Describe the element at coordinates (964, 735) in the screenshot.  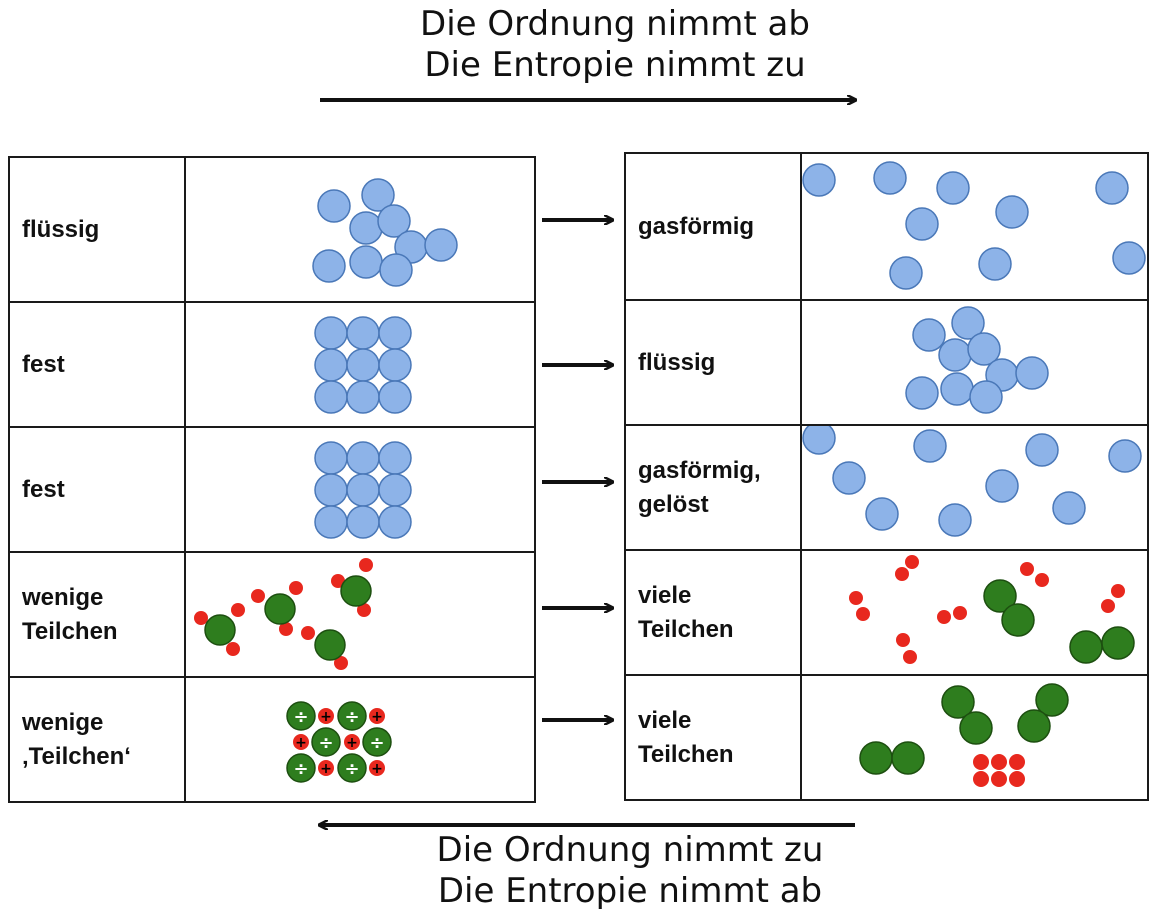
I see `many-ions` at that location.